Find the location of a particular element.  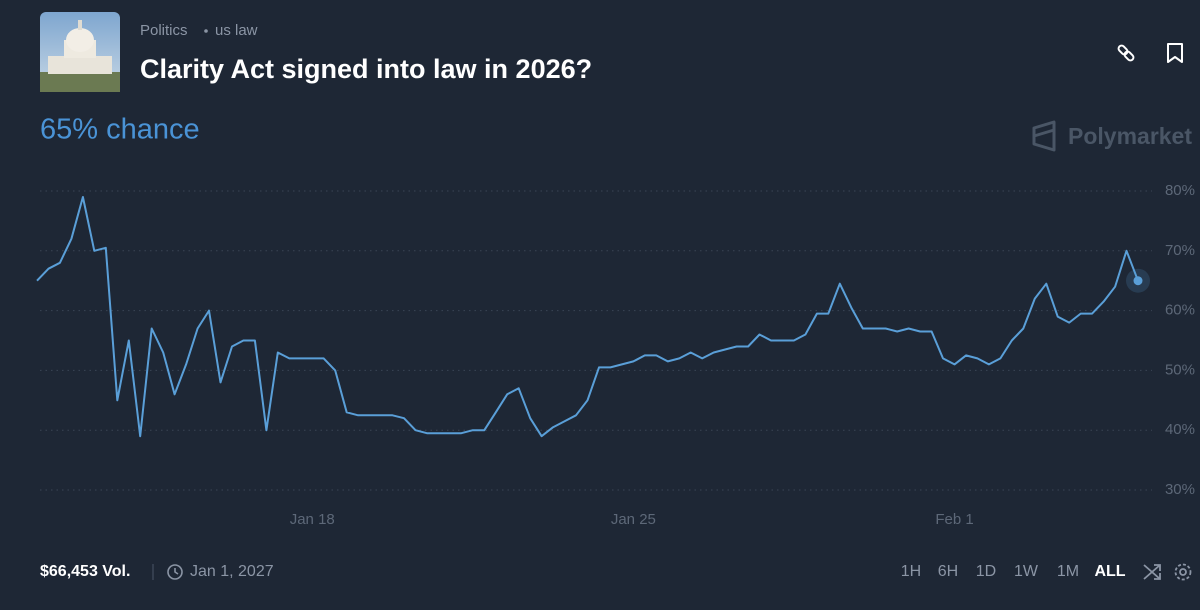

y-tick-label: 70% is located at coordinates (1180, 250).